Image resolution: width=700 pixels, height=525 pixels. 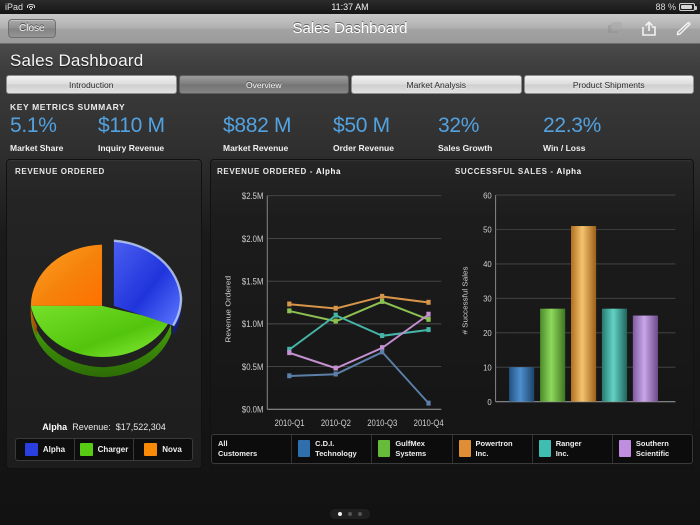 What do you see at coordinates (384, 449) in the screenshot?
I see `legend-swatch-gulfmex-systems` at bounding box center [384, 449].